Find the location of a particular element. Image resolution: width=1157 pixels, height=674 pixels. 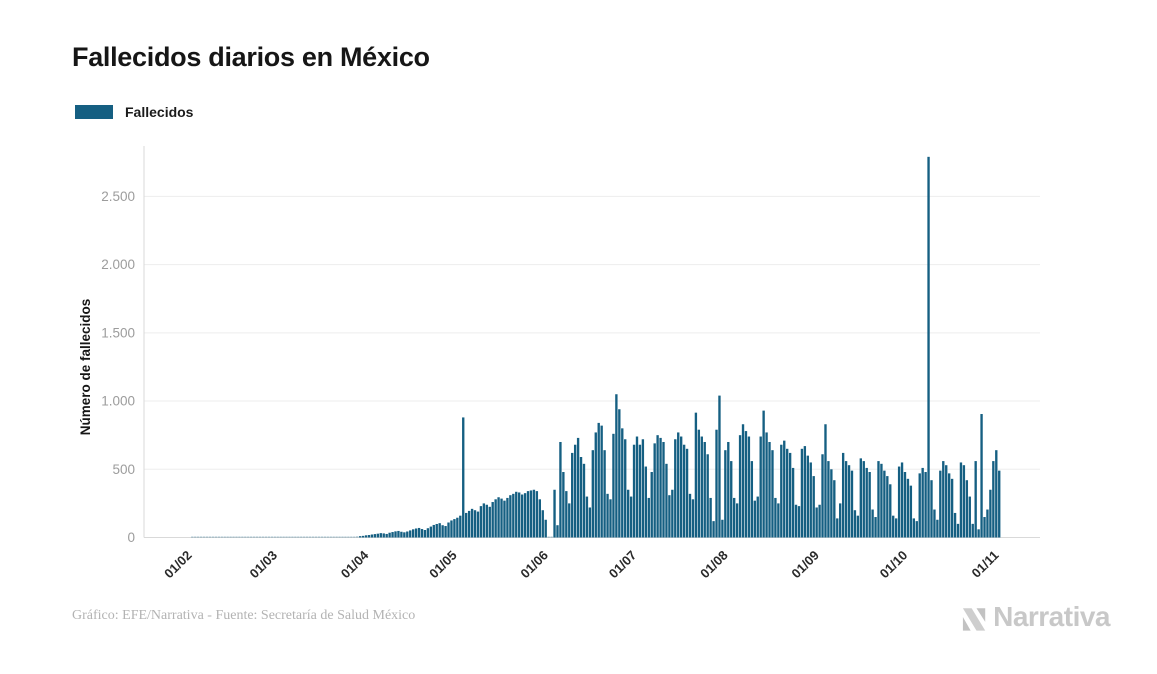

y-axis-title: Número de fallecidos is located at coordinates (85, 367).